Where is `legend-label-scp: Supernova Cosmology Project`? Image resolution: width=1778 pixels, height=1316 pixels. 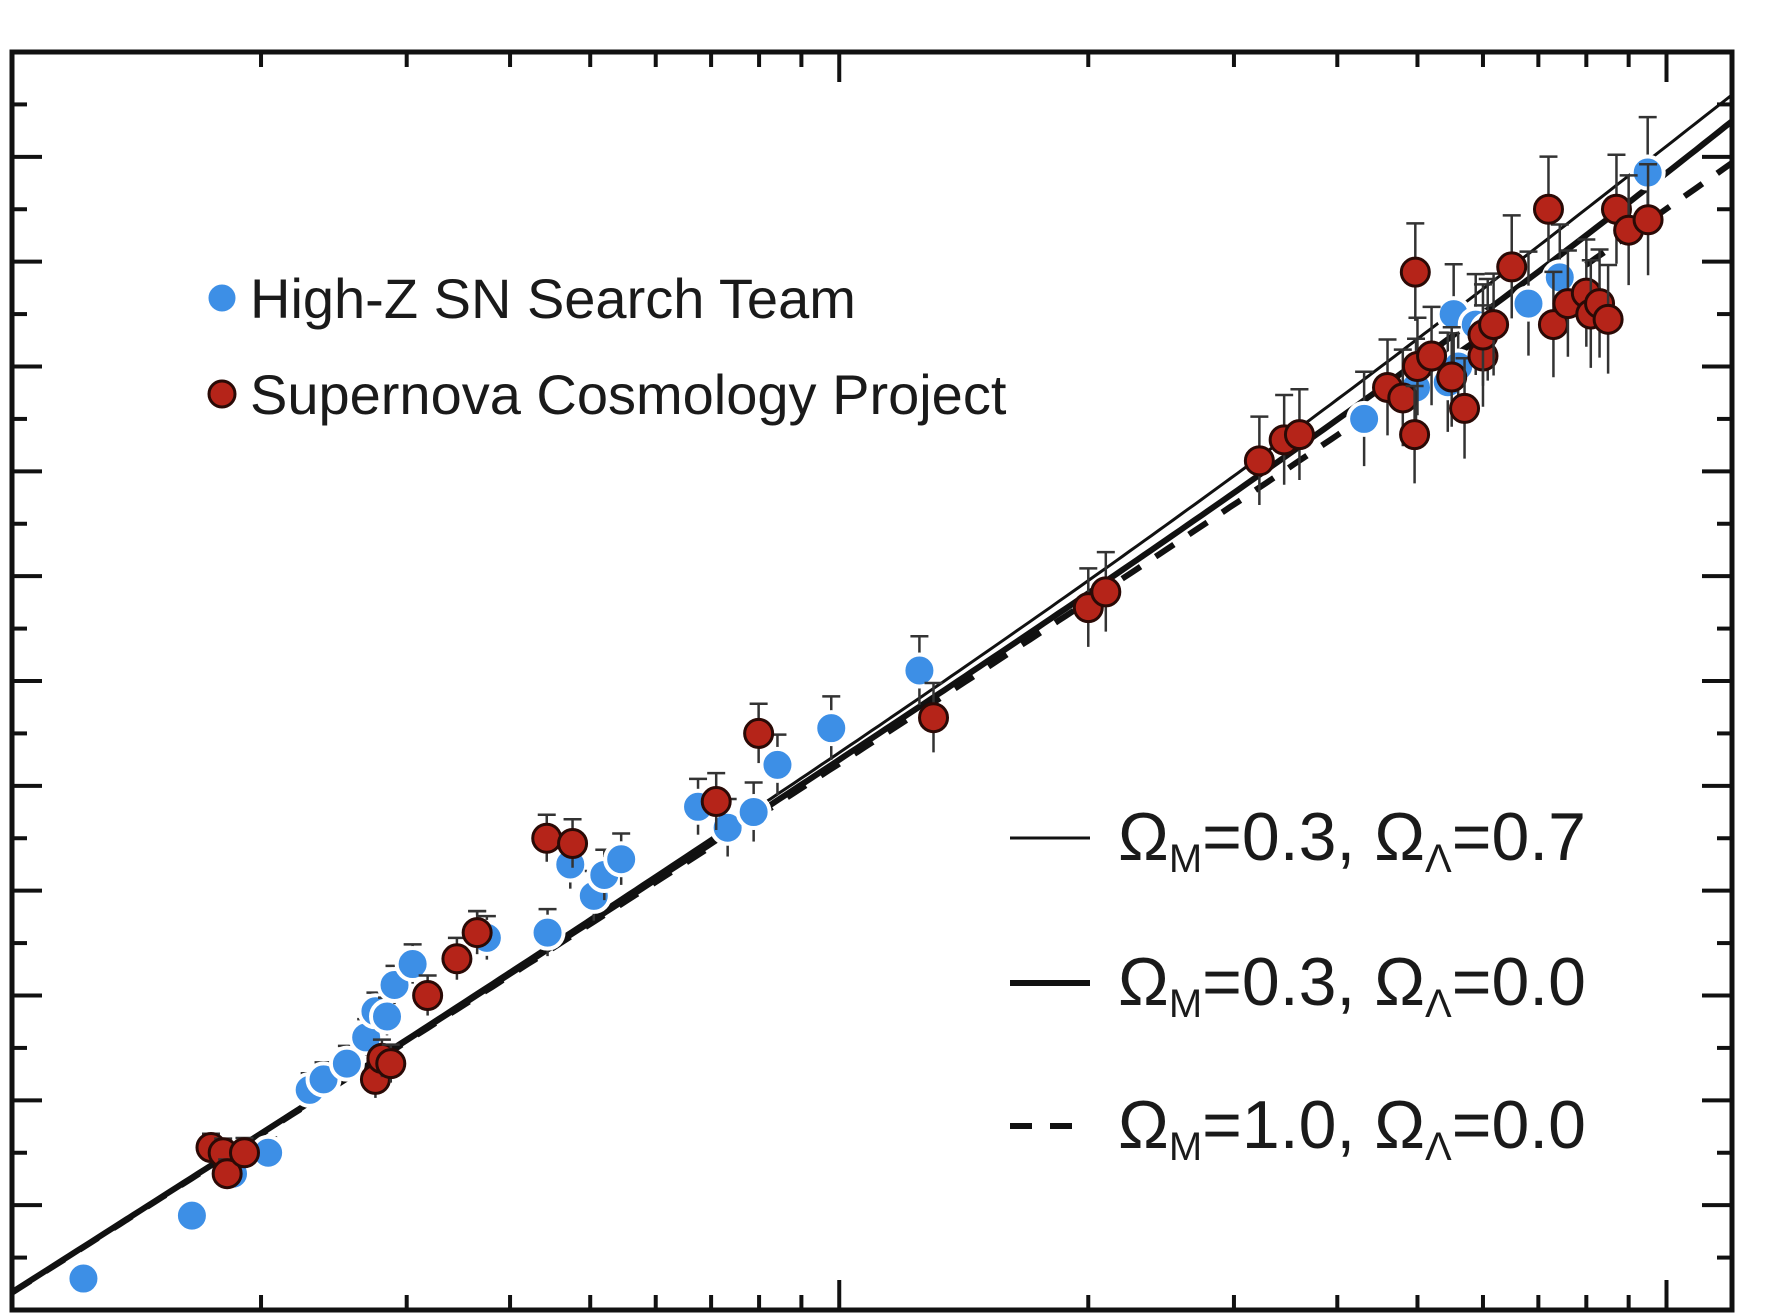 legend-label-scp: Supernova Cosmology Project is located at coordinates (628, 394).